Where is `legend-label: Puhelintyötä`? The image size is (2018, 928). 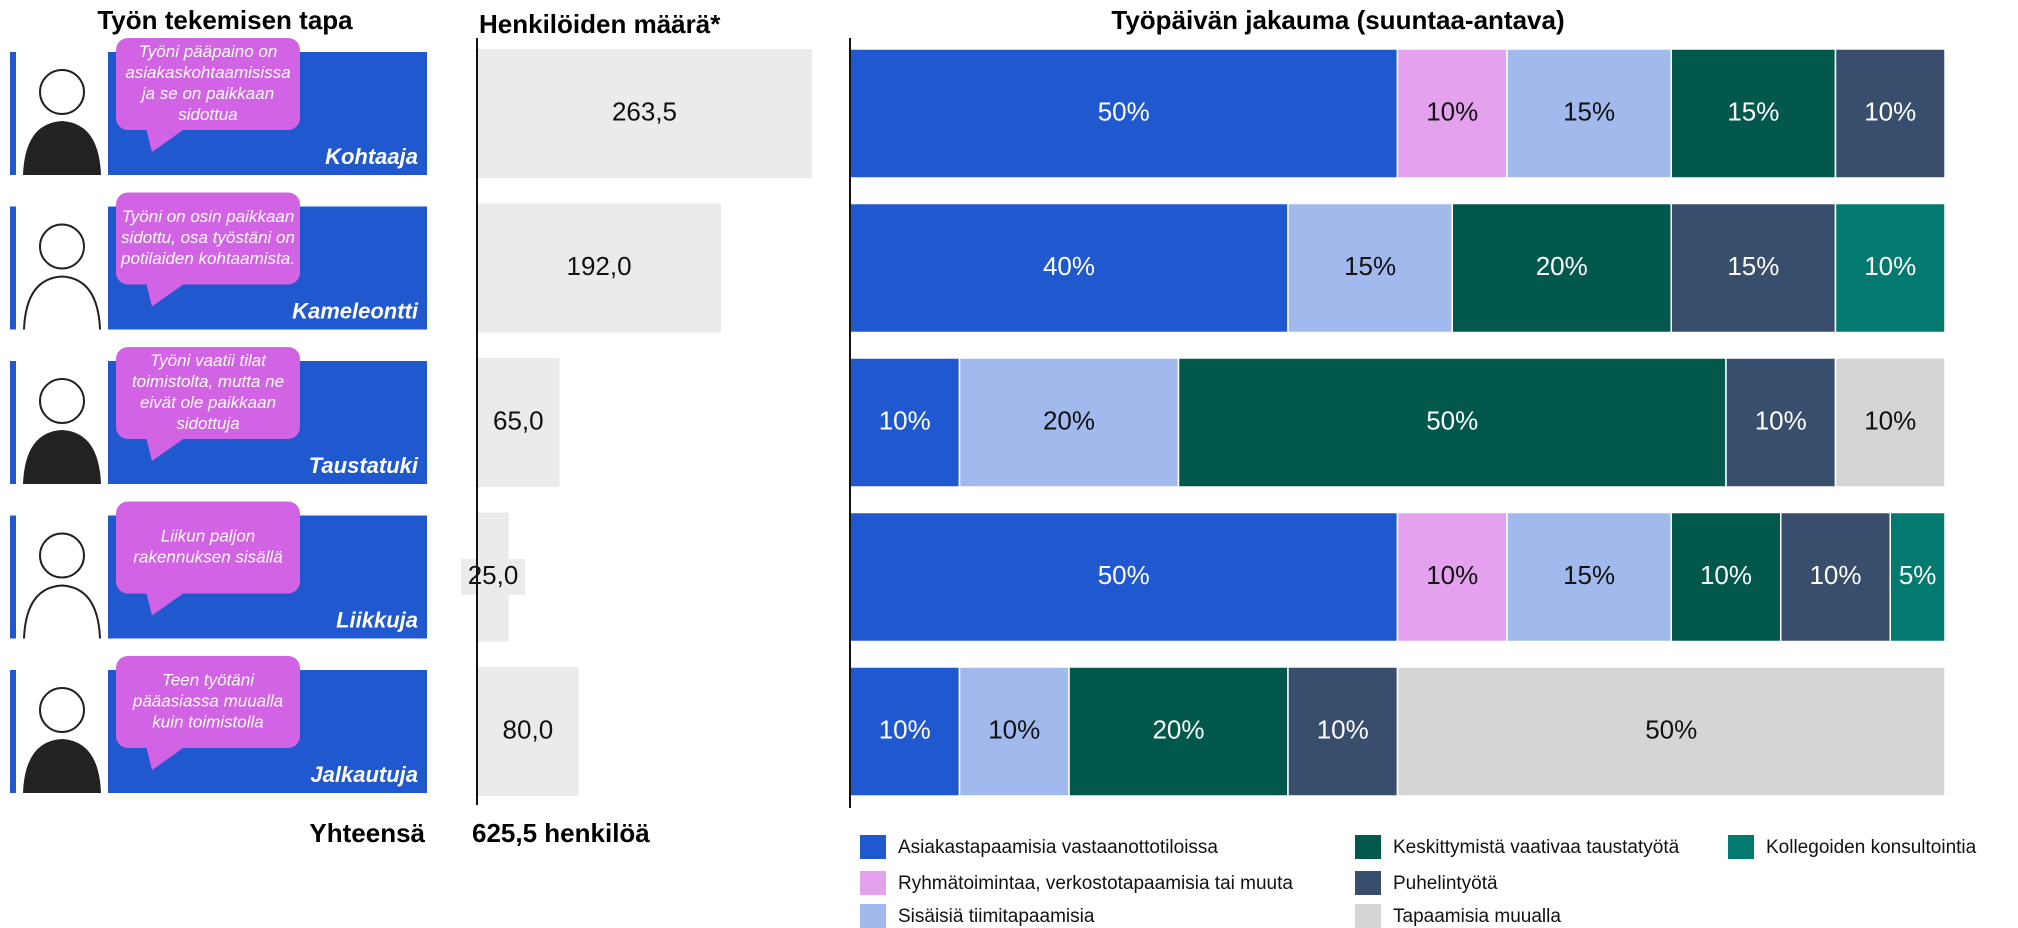 legend-label: Puhelintyötä is located at coordinates (1445, 883).